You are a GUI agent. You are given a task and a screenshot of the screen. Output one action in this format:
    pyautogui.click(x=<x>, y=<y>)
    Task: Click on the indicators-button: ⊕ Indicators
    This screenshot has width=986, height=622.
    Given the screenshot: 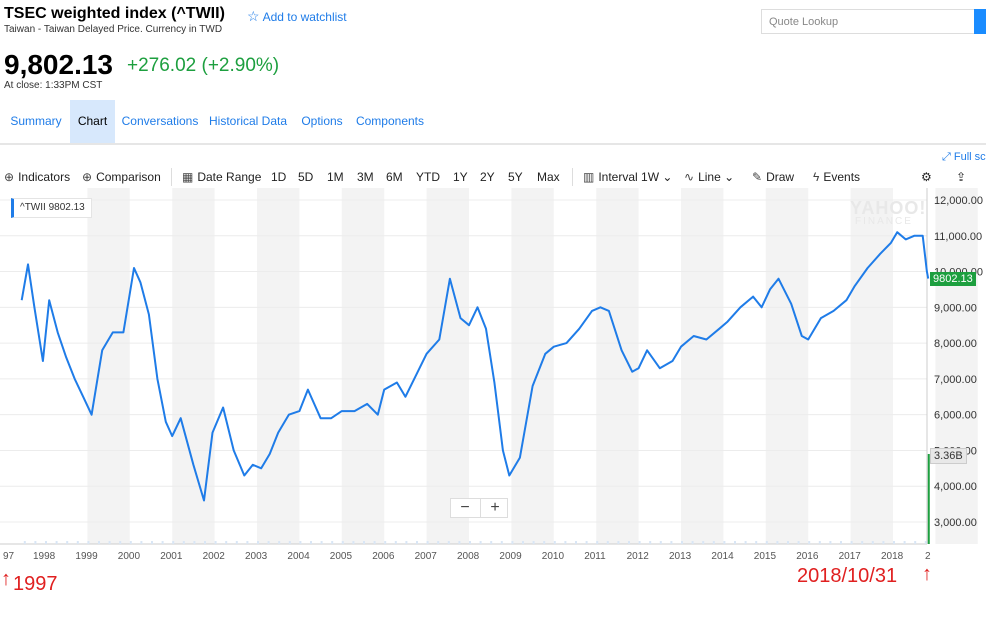 What is the action you would take?
    pyautogui.click(x=37, y=177)
    